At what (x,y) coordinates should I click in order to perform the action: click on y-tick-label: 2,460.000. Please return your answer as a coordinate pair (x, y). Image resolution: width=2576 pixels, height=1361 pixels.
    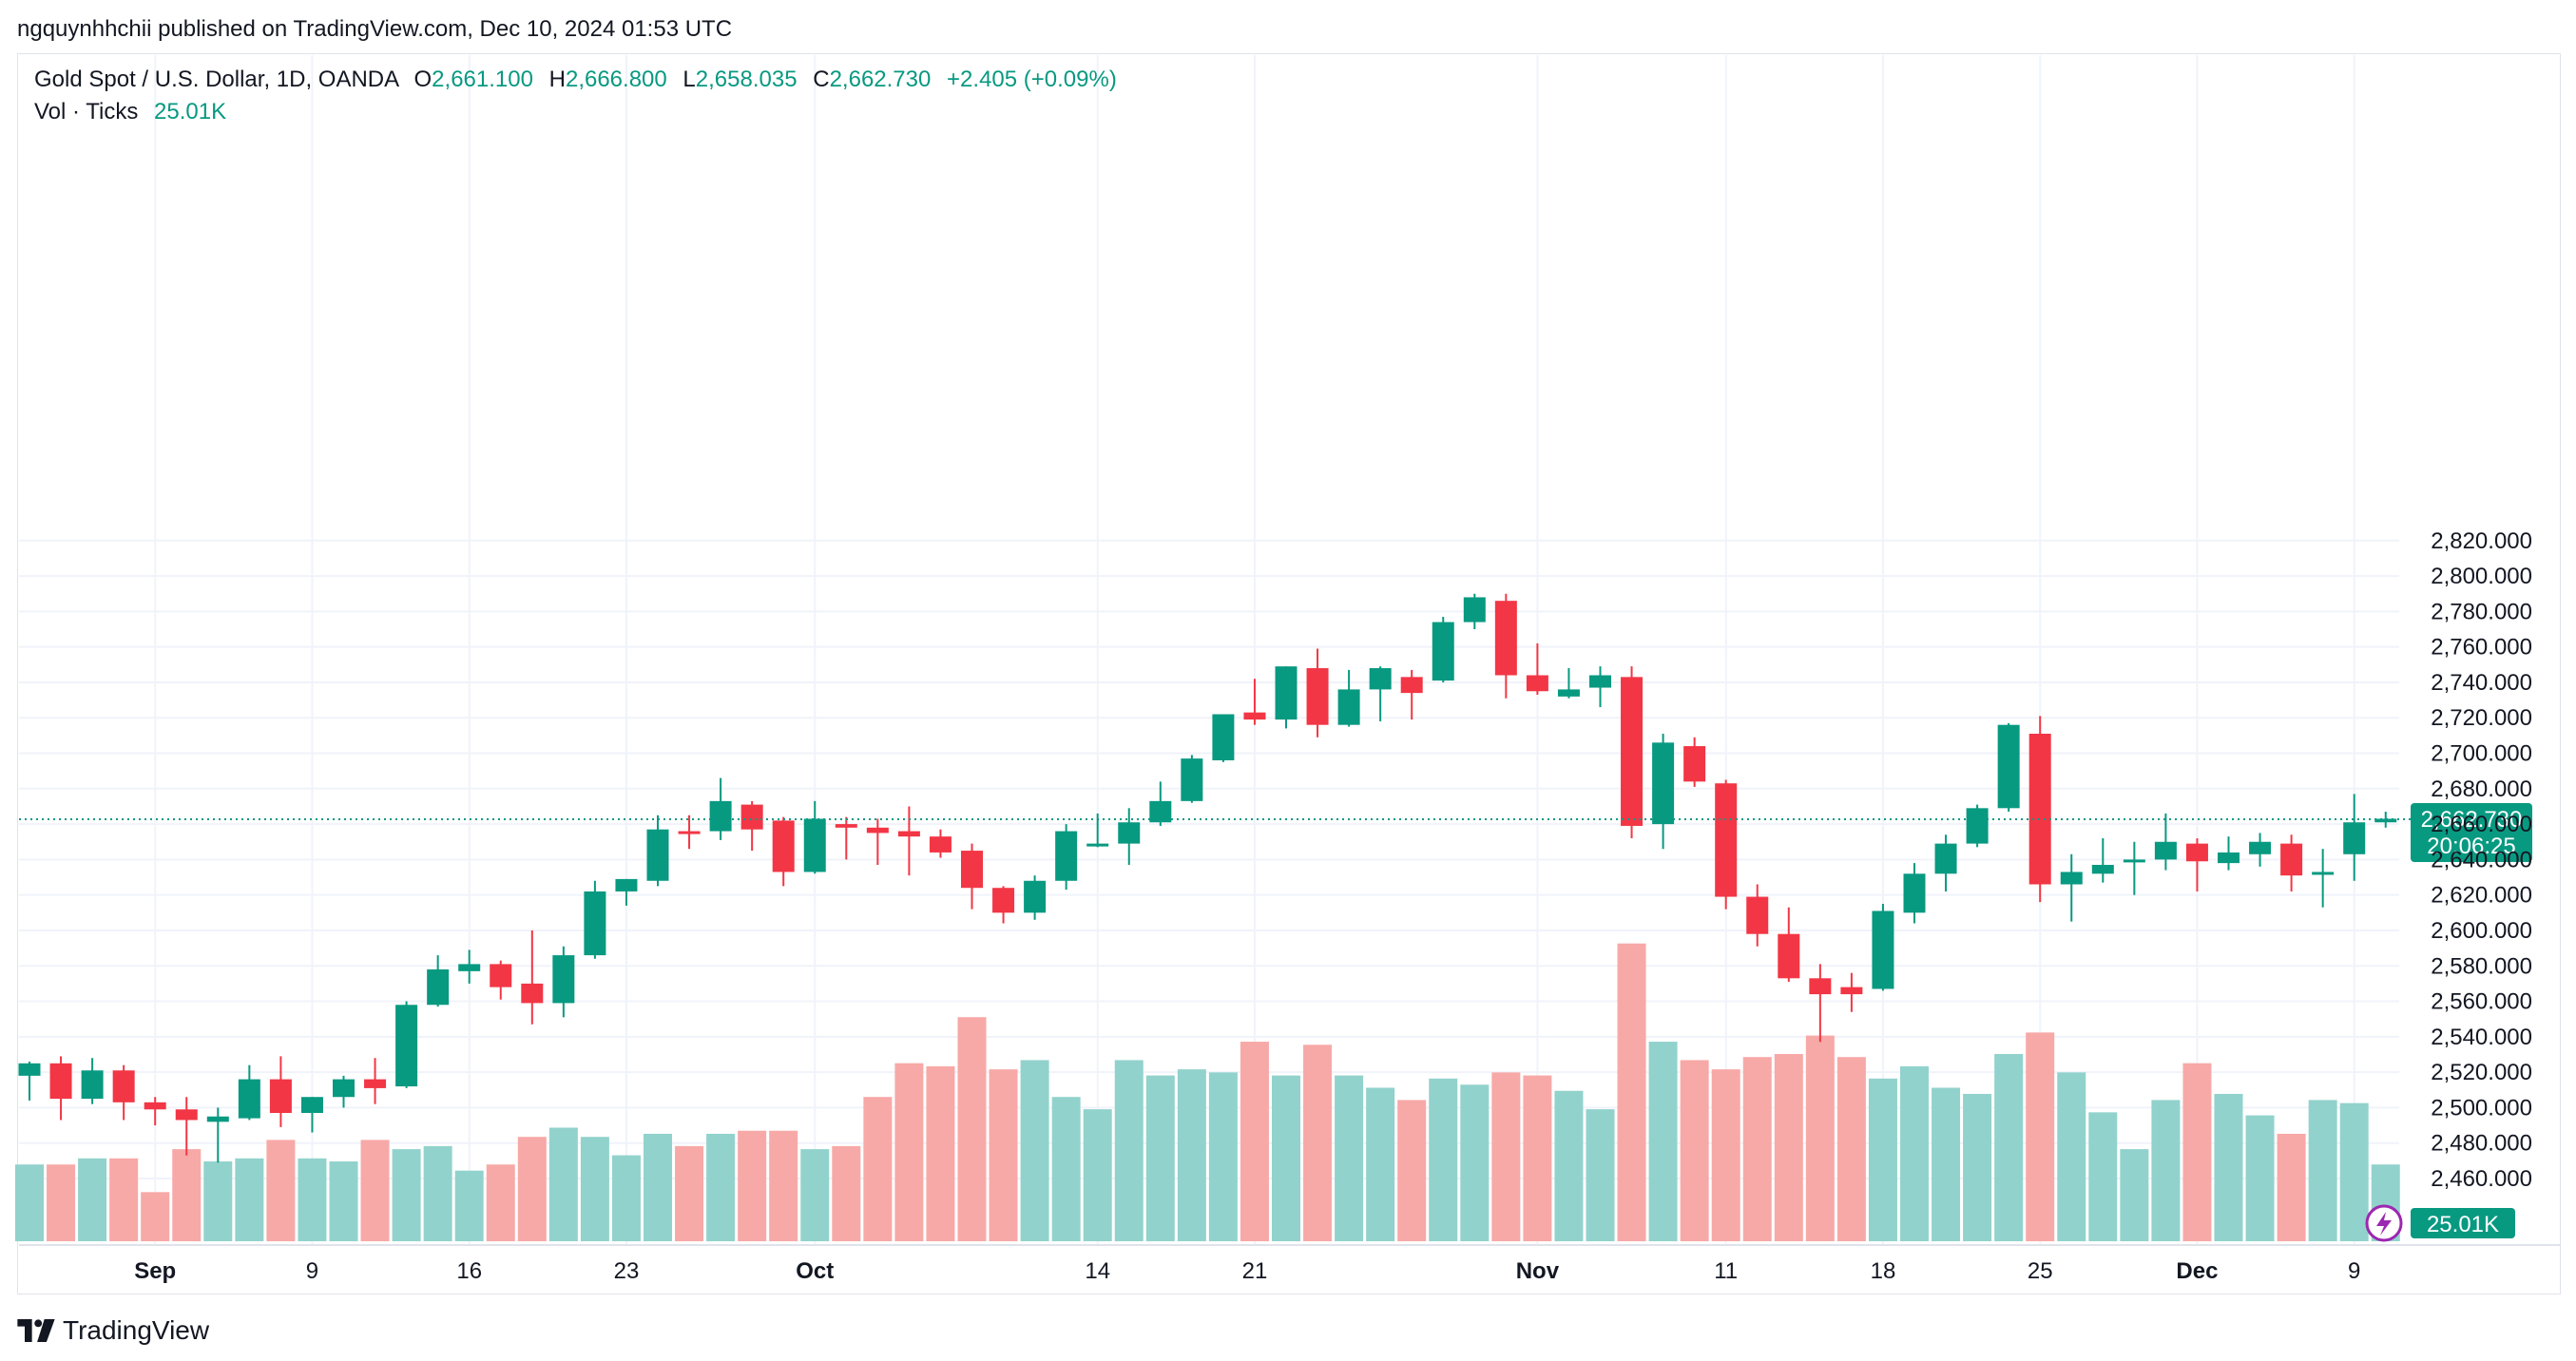
    Looking at the image, I should click on (2481, 1179).